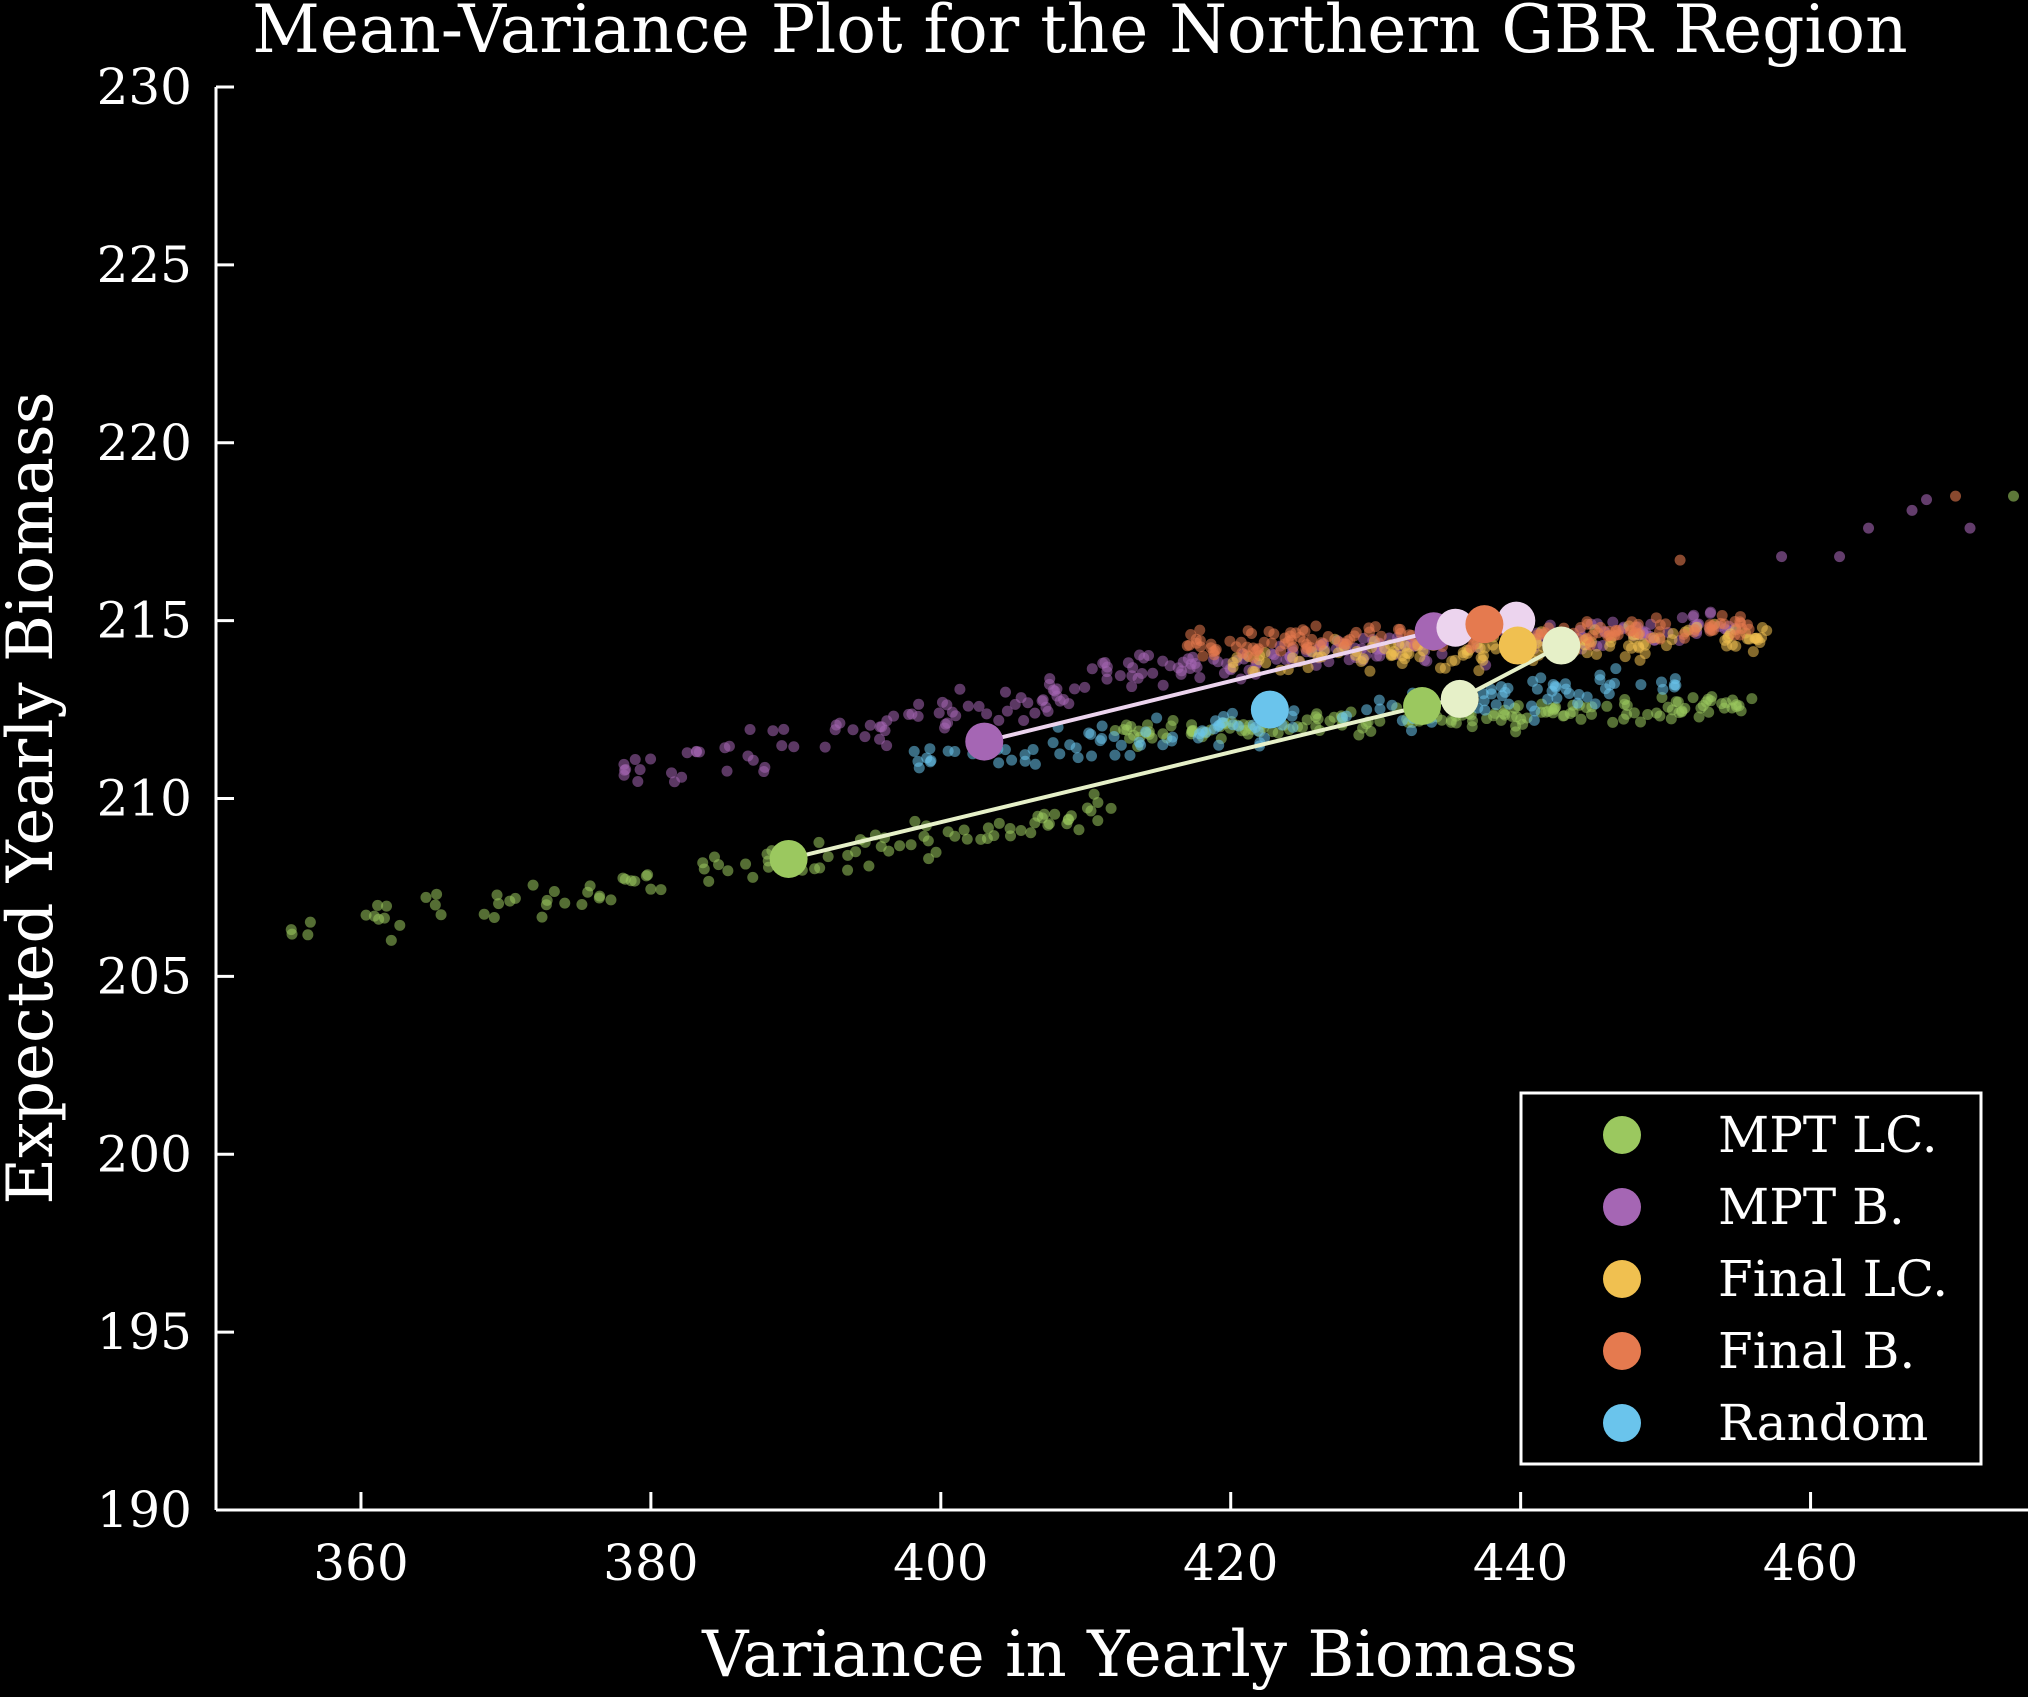 This screenshot has width=2028, height=1697. I want to click on frontier-layer, so click(1175, 739).